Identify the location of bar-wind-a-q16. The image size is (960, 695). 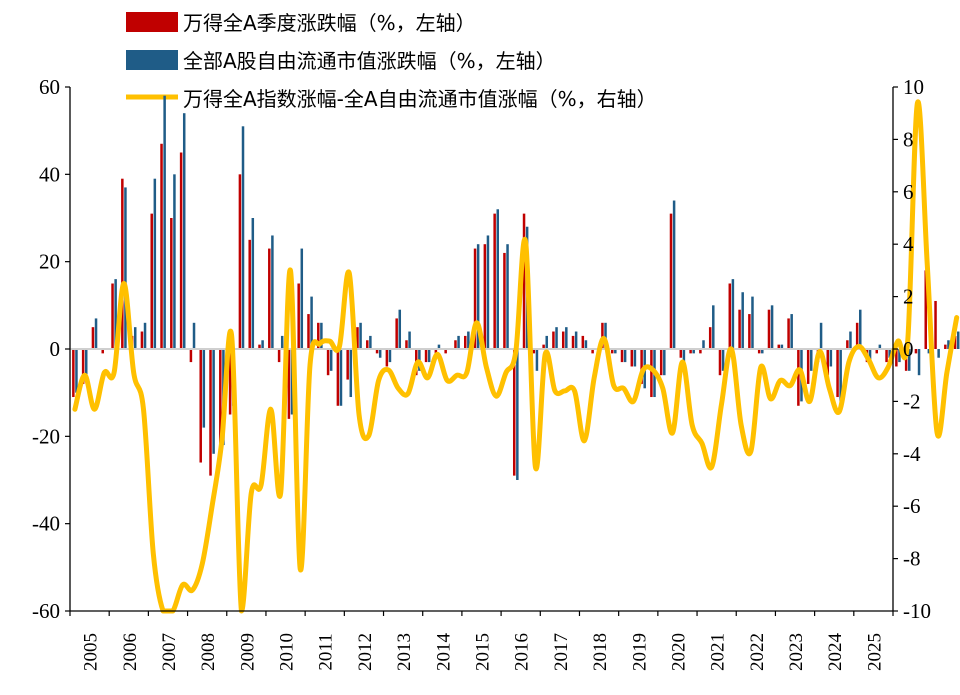
(220, 399).